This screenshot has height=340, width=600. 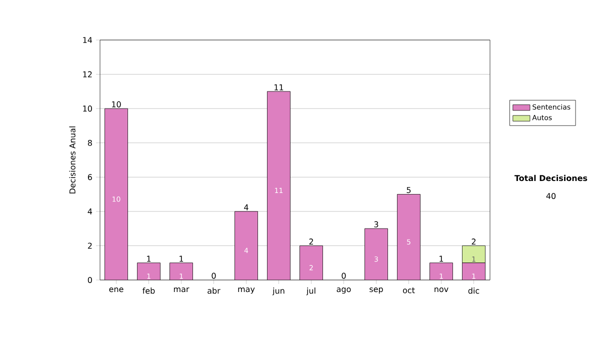 What do you see at coordinates (408, 291) in the screenshot?
I see `x-tick-label: oct` at bounding box center [408, 291].